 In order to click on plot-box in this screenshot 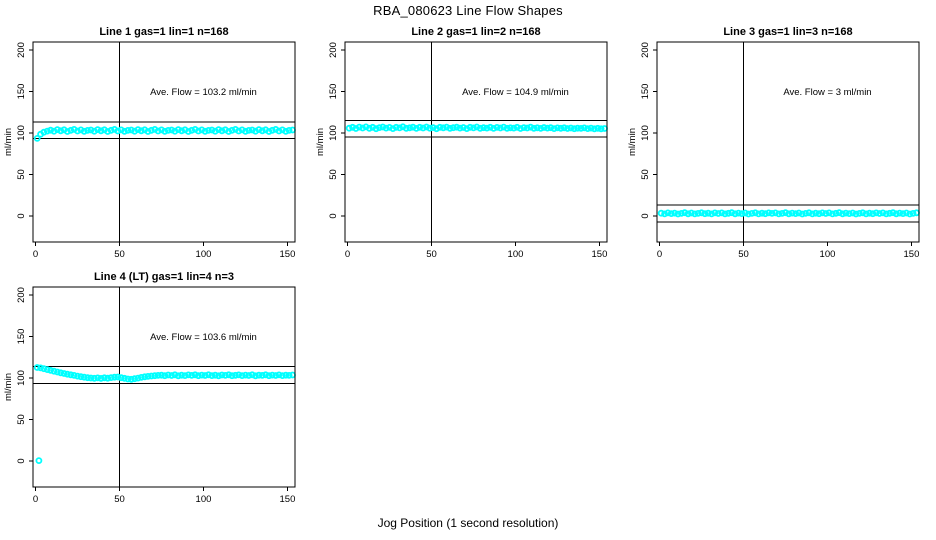, I will do `click(164, 387)`.